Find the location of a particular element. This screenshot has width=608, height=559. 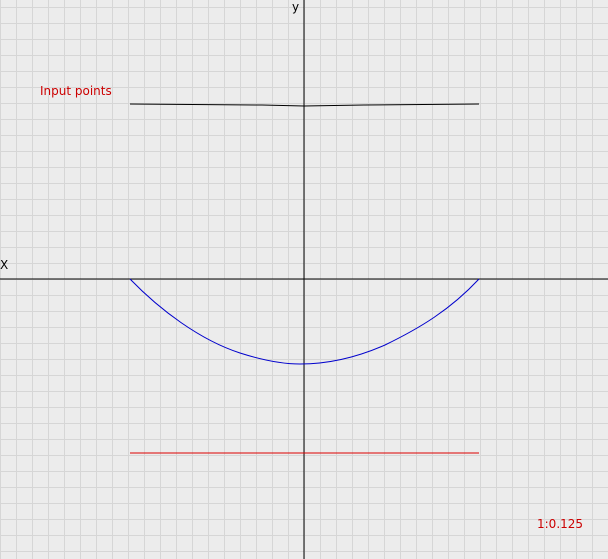

blue-curve is located at coordinates (304, 321).